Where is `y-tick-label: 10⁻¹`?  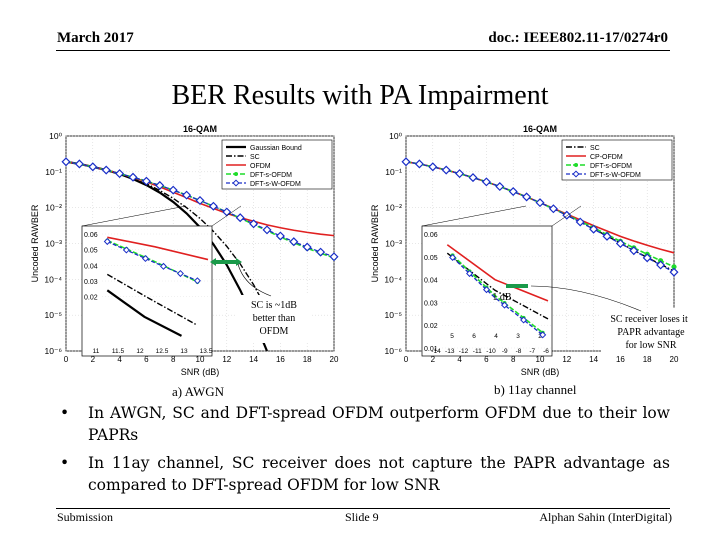
y-tick-label: 10⁻¹ is located at coordinates (393, 172).